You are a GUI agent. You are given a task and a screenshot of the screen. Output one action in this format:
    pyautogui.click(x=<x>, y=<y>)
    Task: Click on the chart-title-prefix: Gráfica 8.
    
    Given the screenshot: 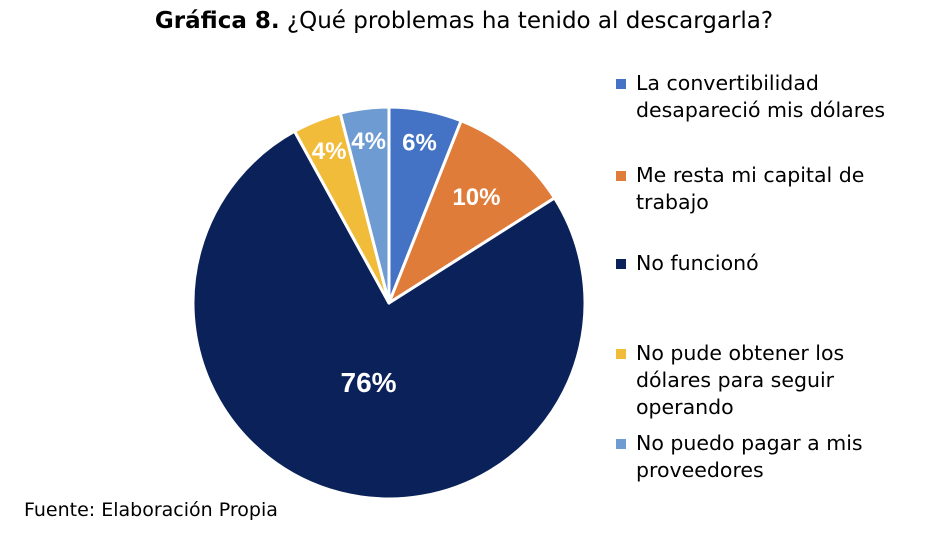 What is the action you would take?
    pyautogui.click(x=217, y=21)
    